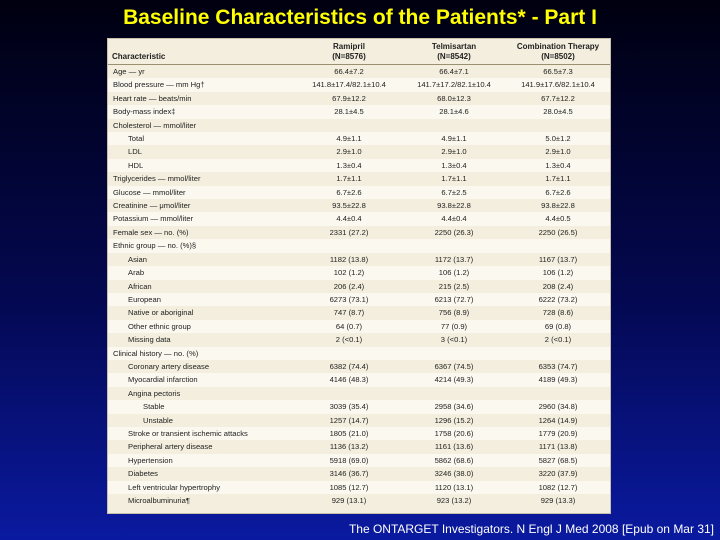 The height and width of the screenshot is (540, 720). What do you see at coordinates (349, 286) in the screenshot?
I see `row-value: 206 (2.4)` at bounding box center [349, 286].